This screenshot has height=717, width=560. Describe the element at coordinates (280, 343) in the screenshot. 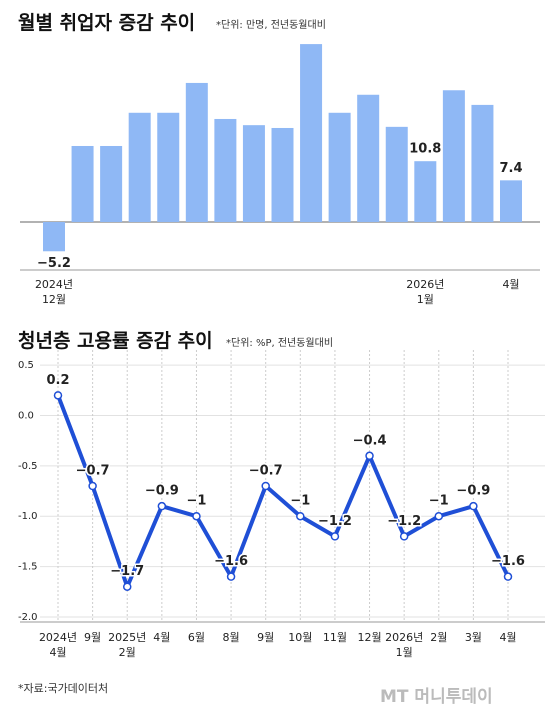

I see `chart-subtitle: *단위: %P, 전년동월대비` at that location.